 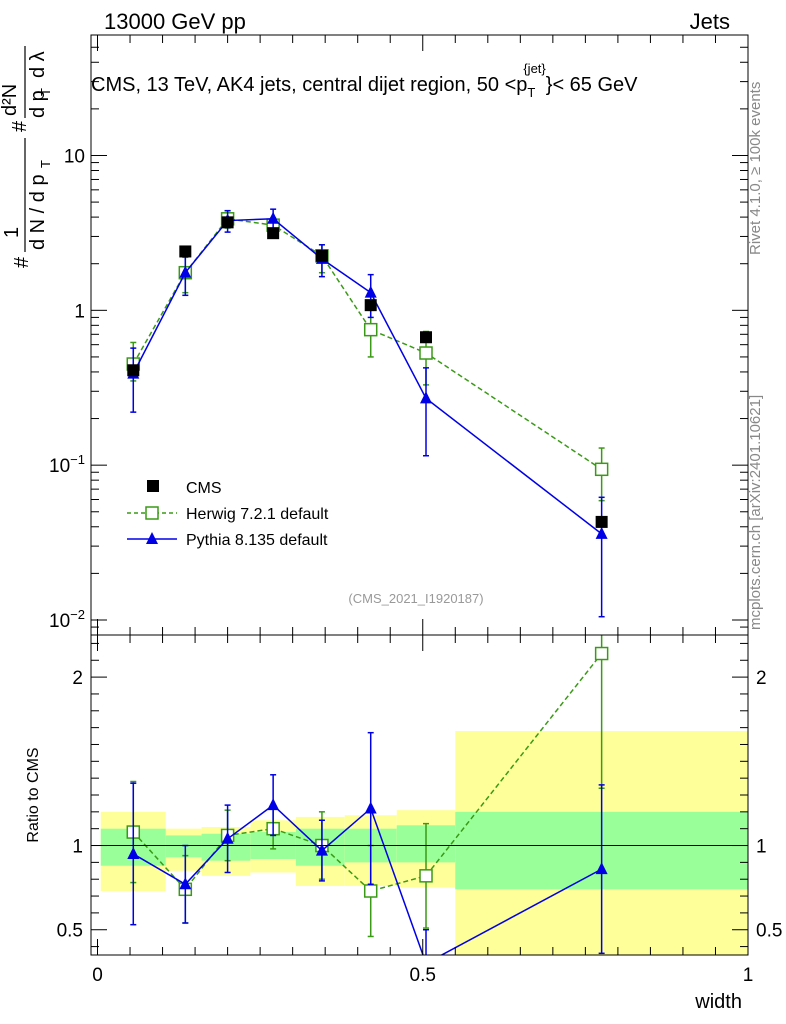 What do you see at coordinates (367, 879) in the screenshot?
I see `ratio-pythia-line` at bounding box center [367, 879].